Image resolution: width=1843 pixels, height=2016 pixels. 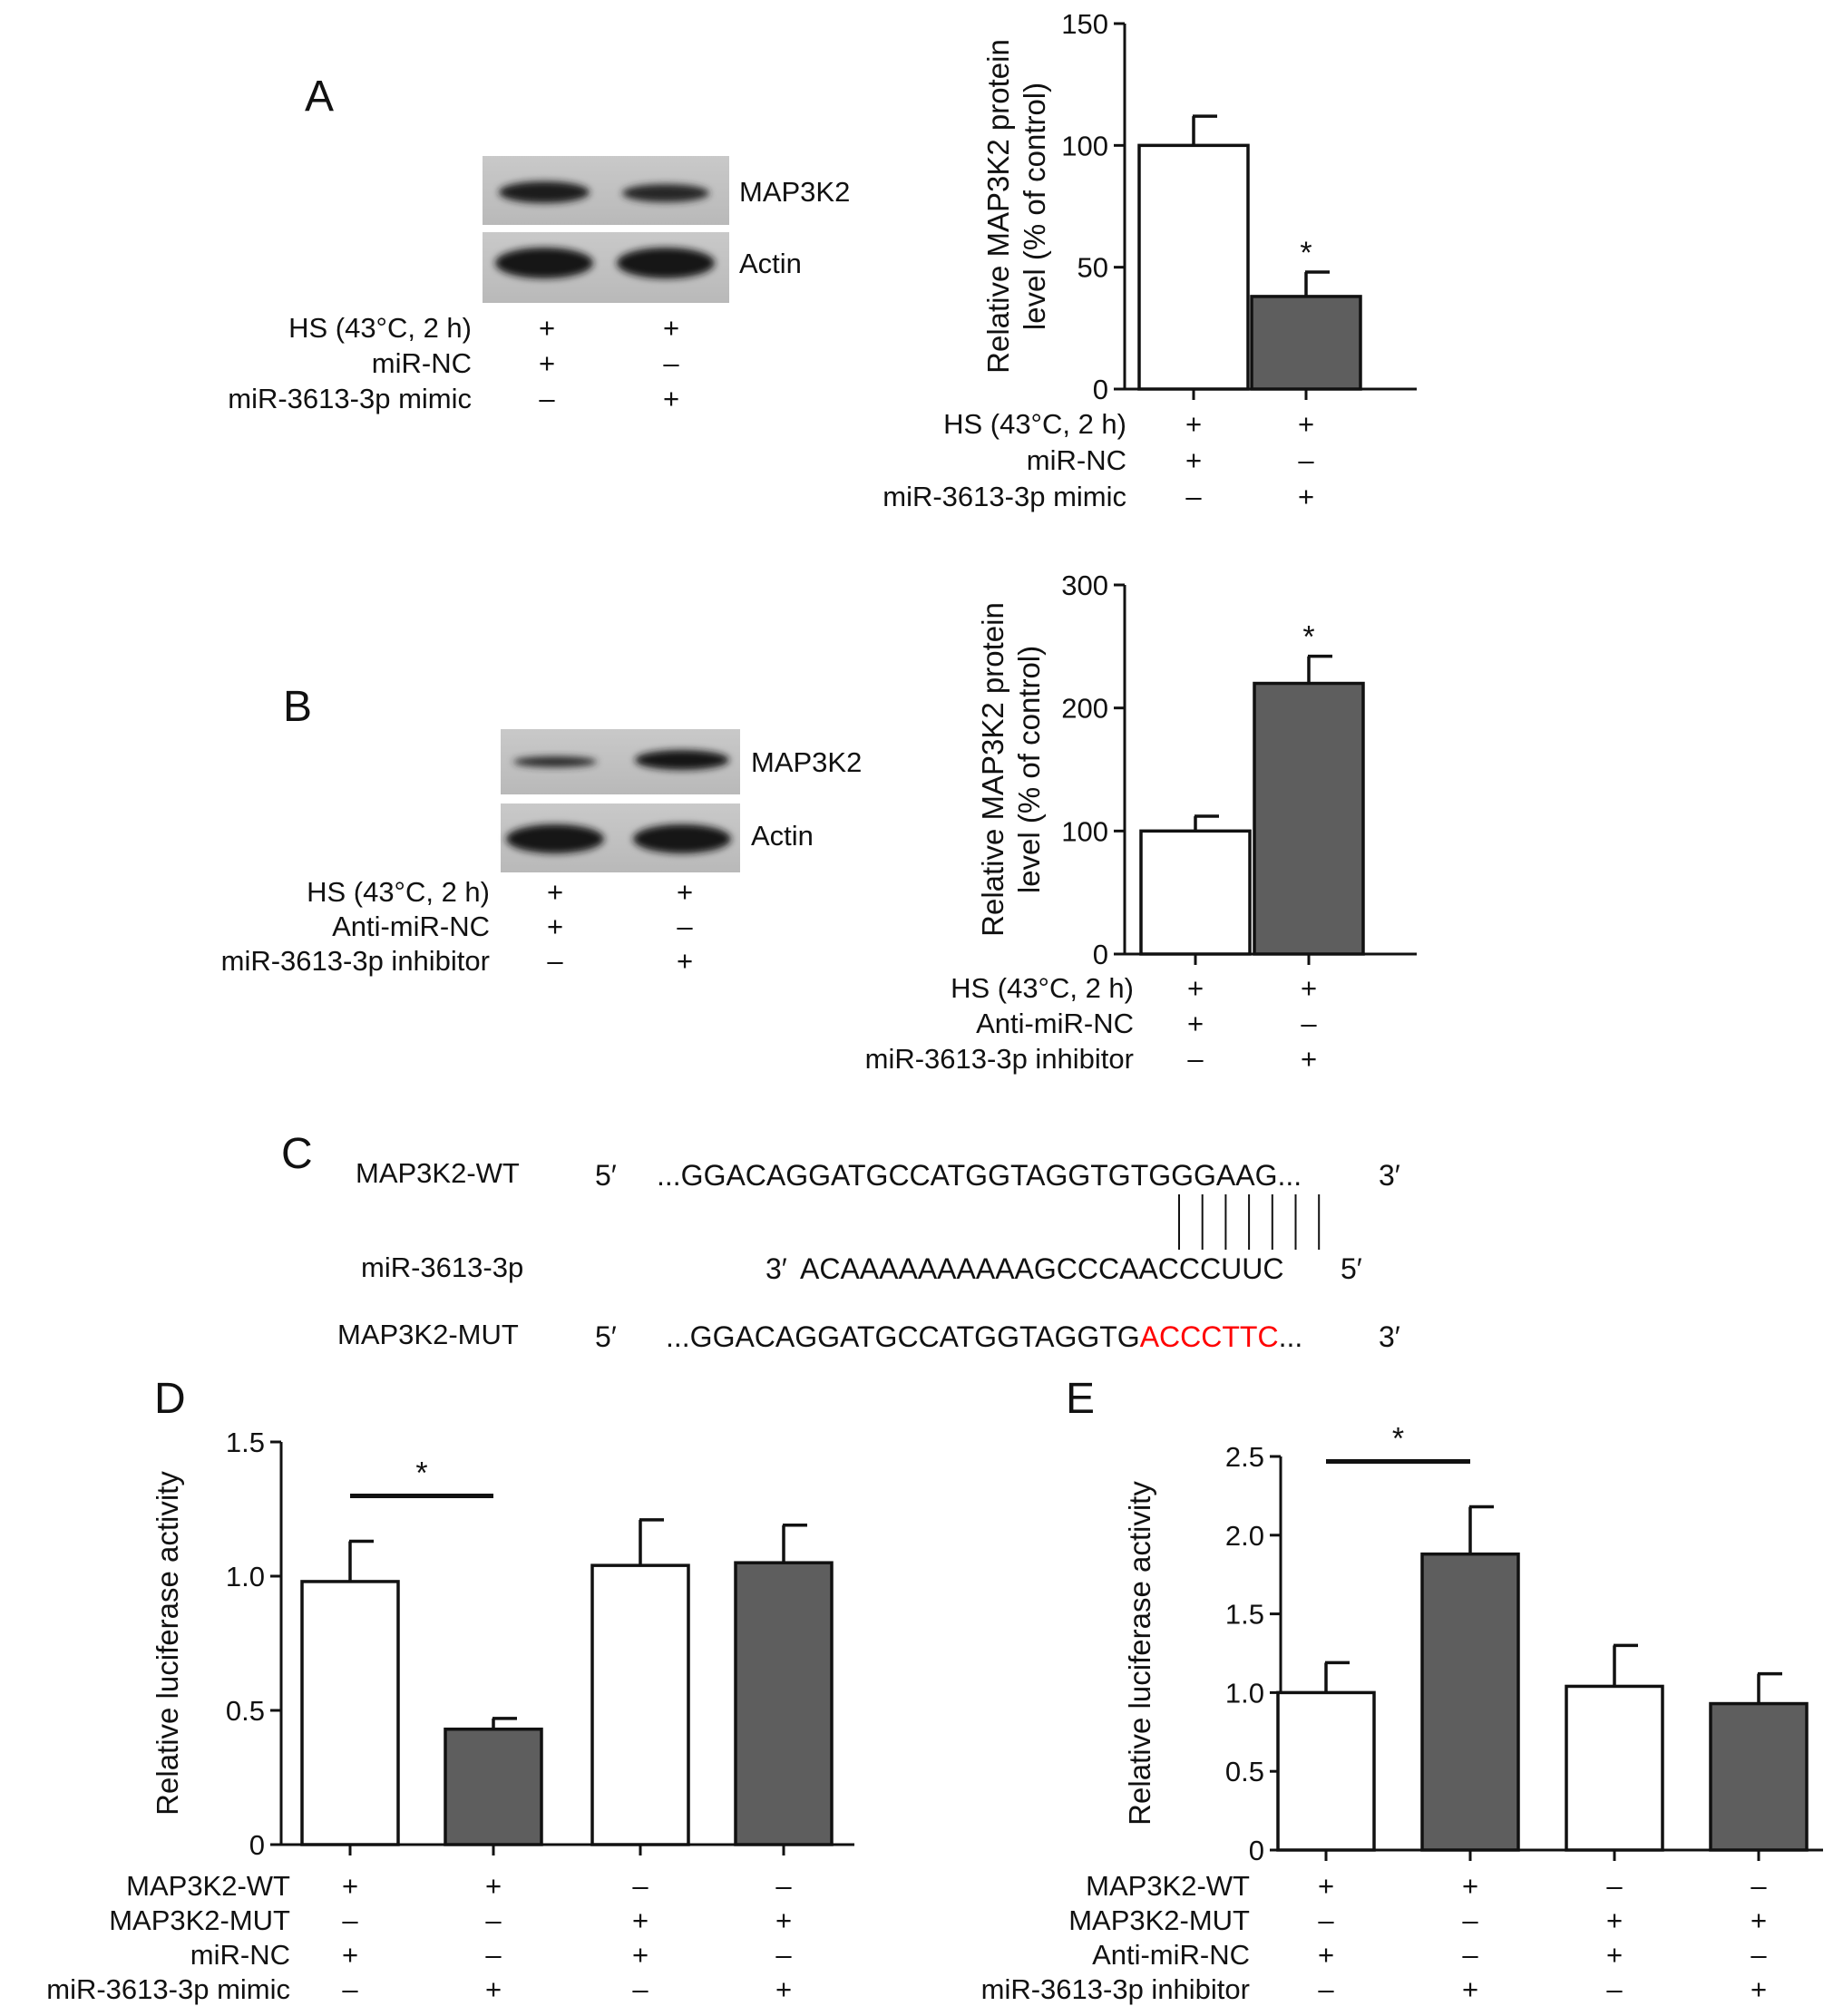 What do you see at coordinates (355, 961) in the screenshot?
I see `blot-b-condition-label: miR-3613-3p inhibitor` at bounding box center [355, 961].